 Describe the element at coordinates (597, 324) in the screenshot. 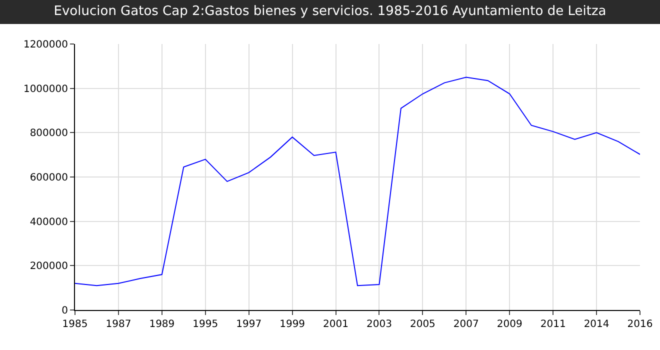

I see `x-tick-label: 2014` at that location.